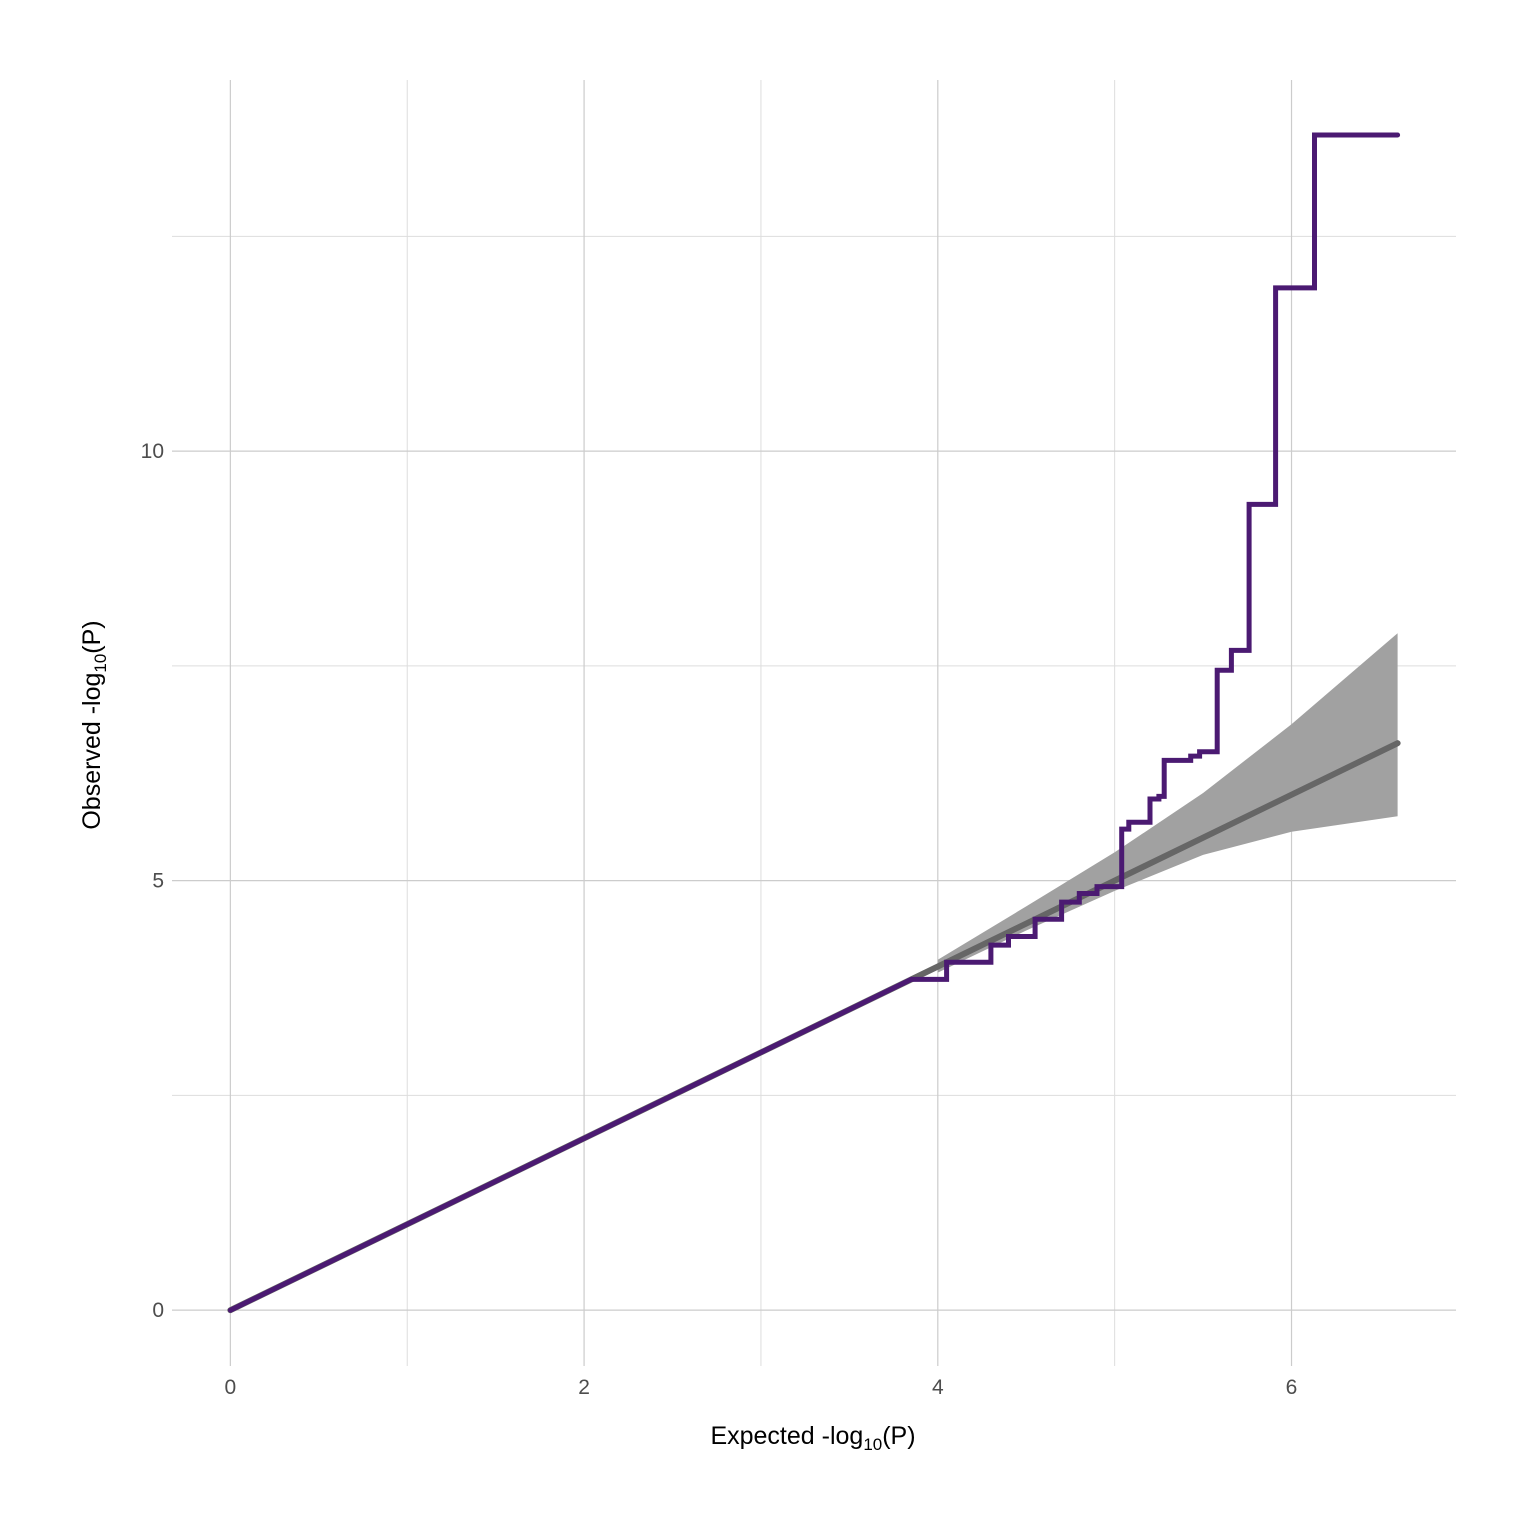 Image resolution: width=1536 pixels, height=1536 pixels. Describe the element at coordinates (152, 451) in the screenshot. I see `y-tick-label: 10` at that location.